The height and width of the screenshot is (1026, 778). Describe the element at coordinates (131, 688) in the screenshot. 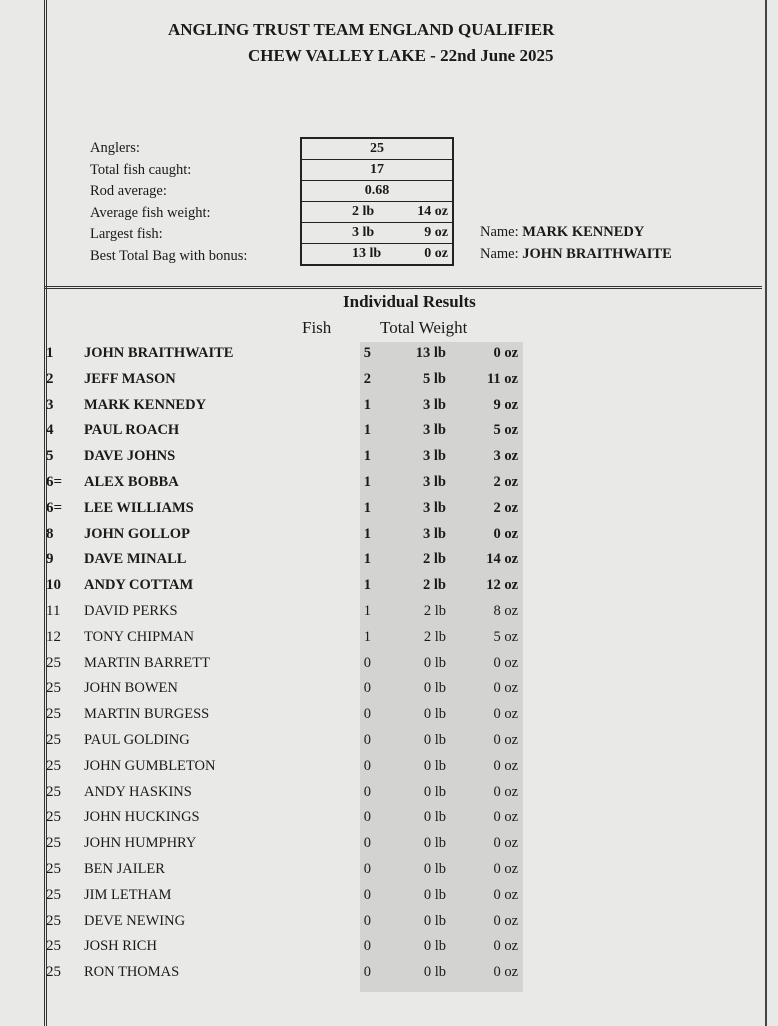

I see `name-cell: JOHN BOWEN` at that location.